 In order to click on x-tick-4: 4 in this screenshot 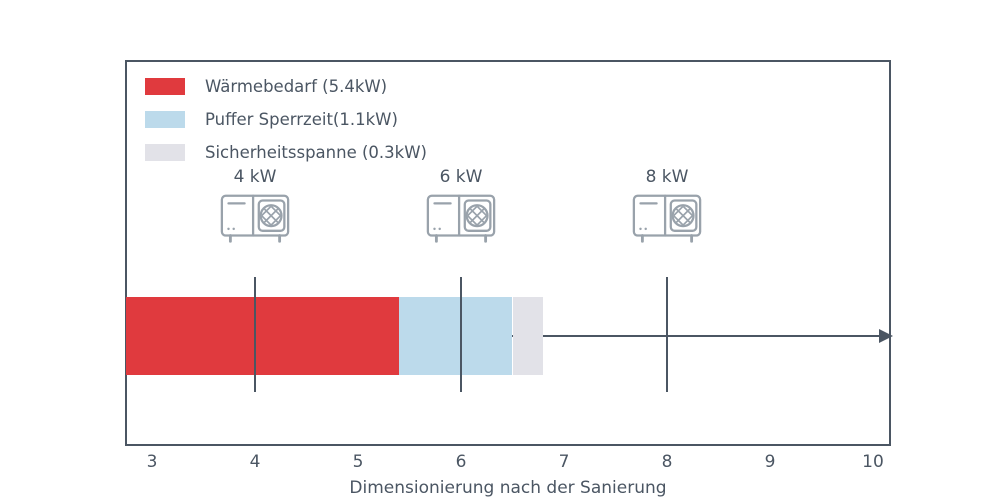, I will do `click(255, 462)`.